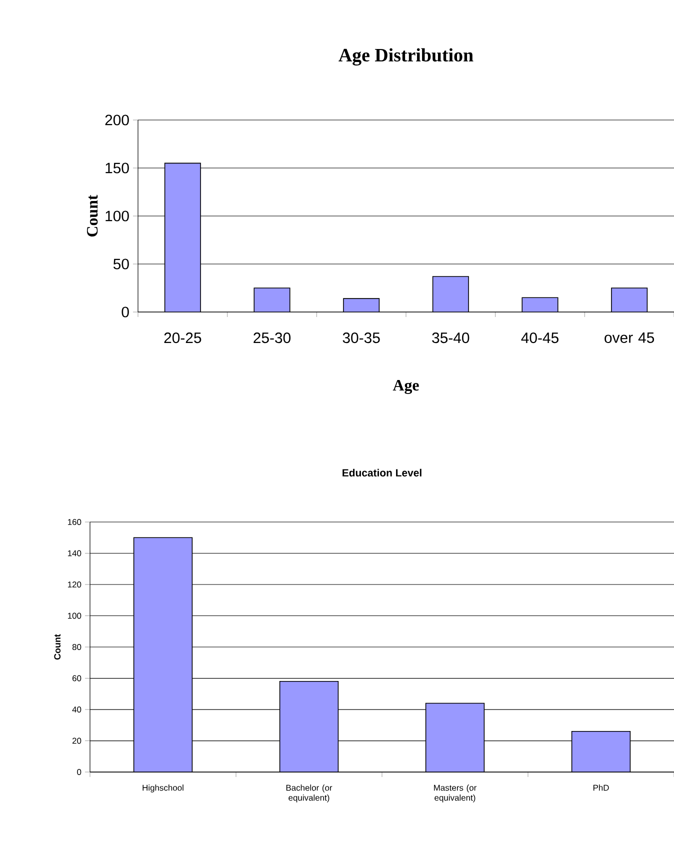  I want to click on x-axis-title: Age, so click(405, 387).